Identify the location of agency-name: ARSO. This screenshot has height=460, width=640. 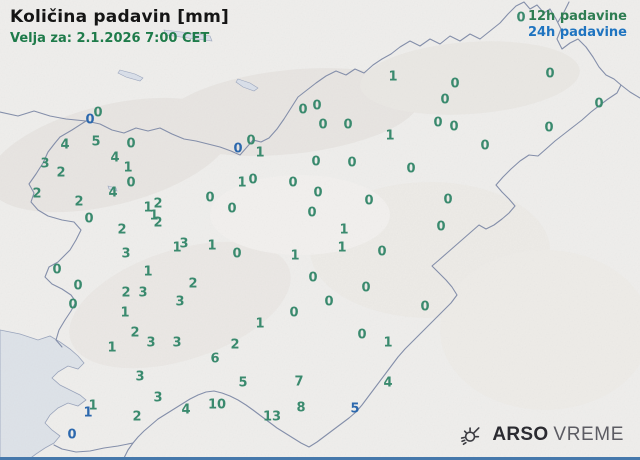
(520, 434).